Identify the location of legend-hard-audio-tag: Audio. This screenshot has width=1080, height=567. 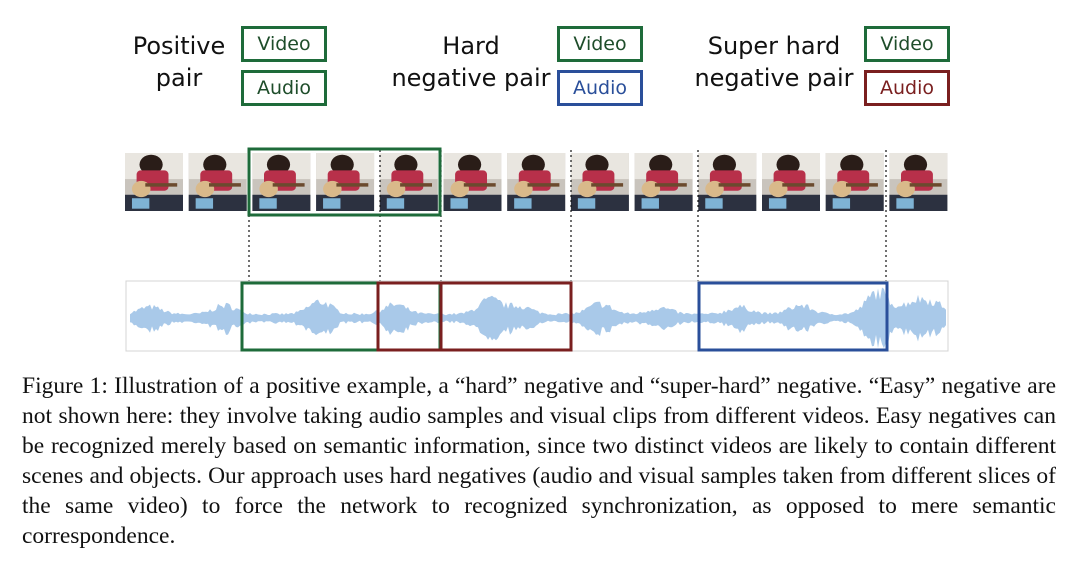
(600, 88).